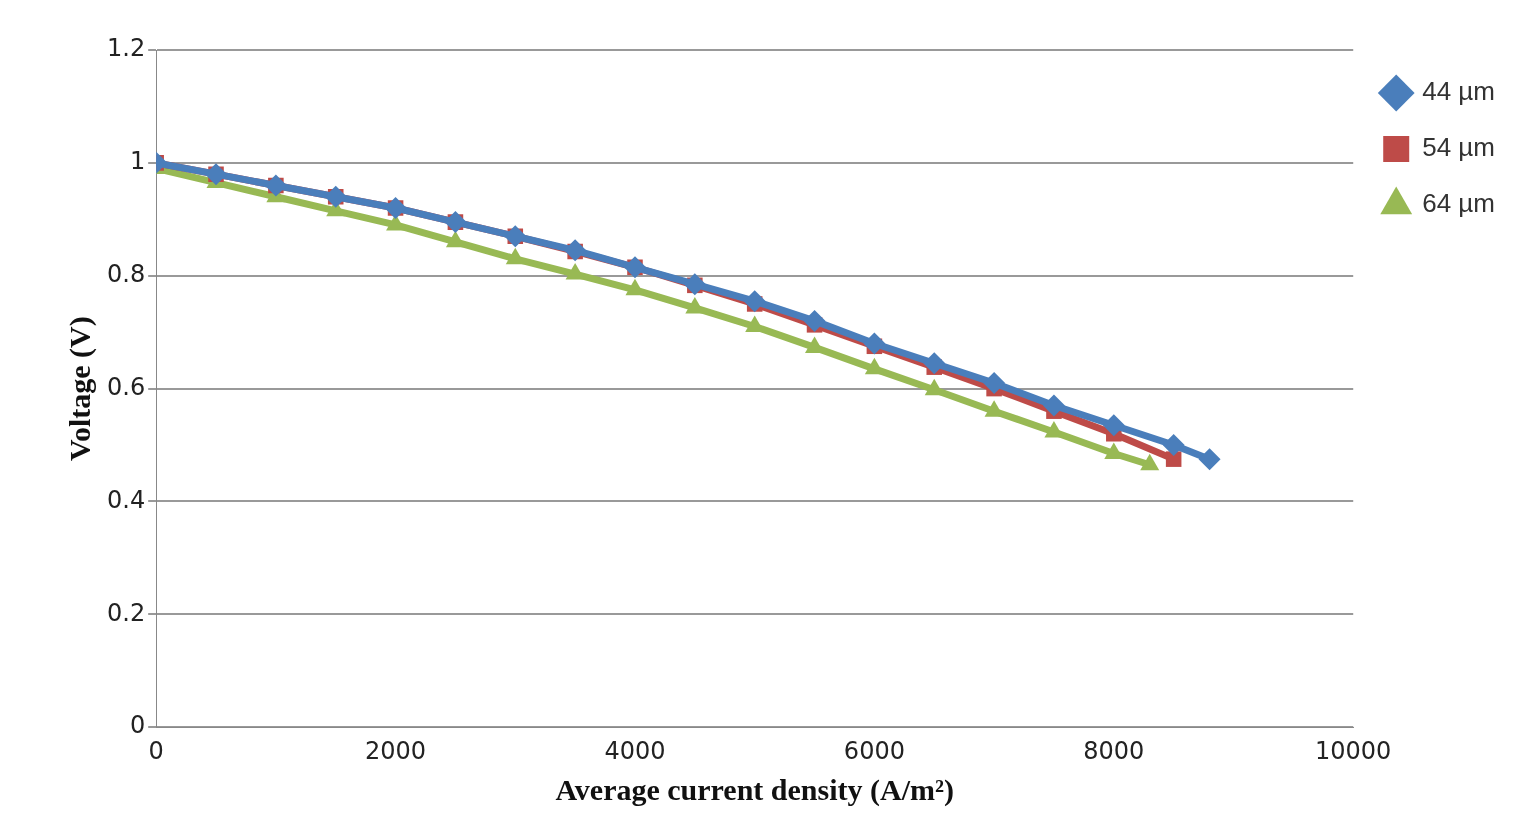  I want to click on y-tick-label: 1, so click(137, 161).